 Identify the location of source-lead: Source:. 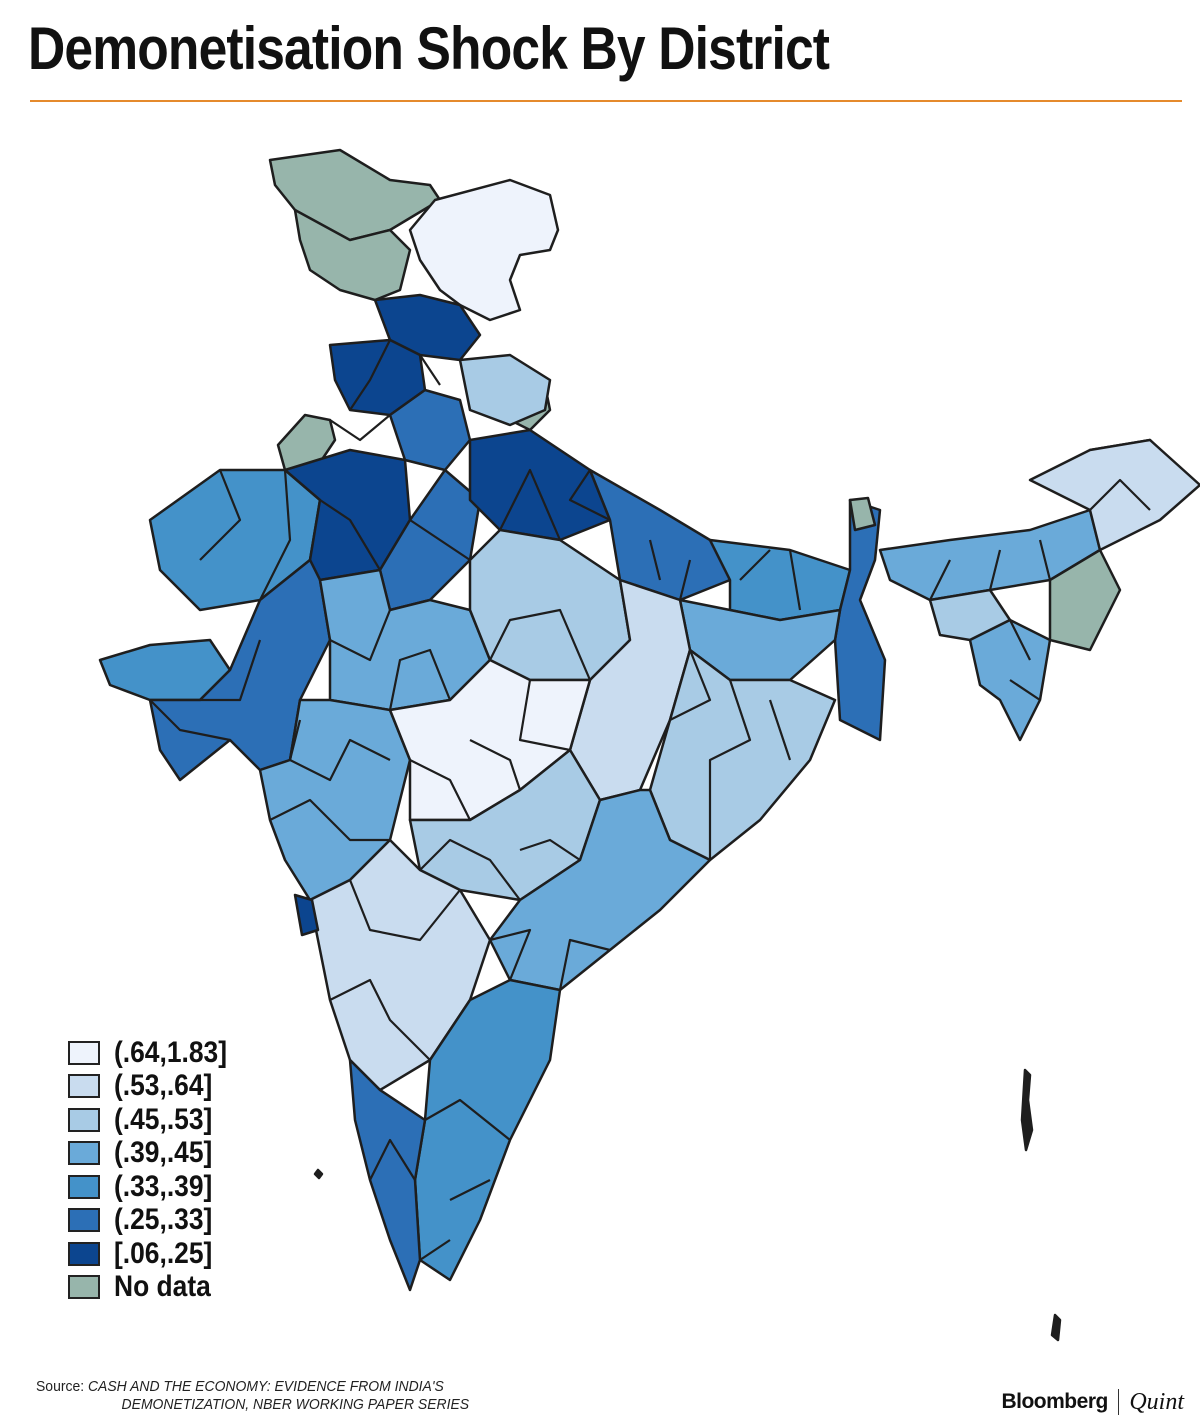
(60, 1386).